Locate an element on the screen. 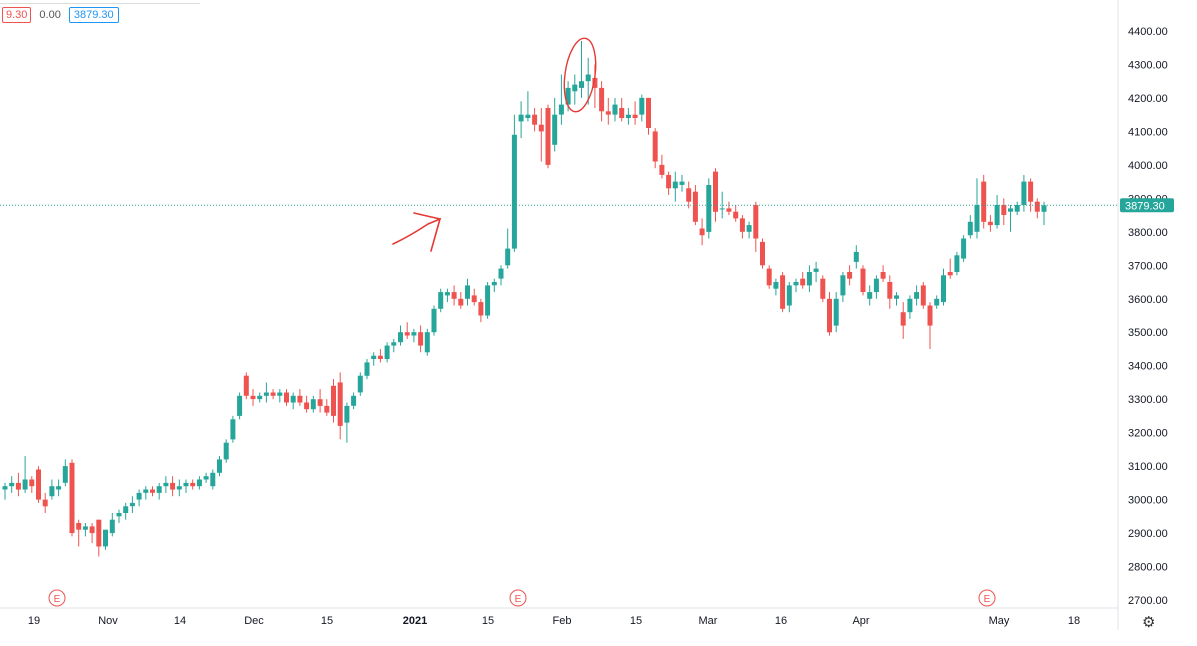  change-badge: 9.30 is located at coordinates (17, 15).